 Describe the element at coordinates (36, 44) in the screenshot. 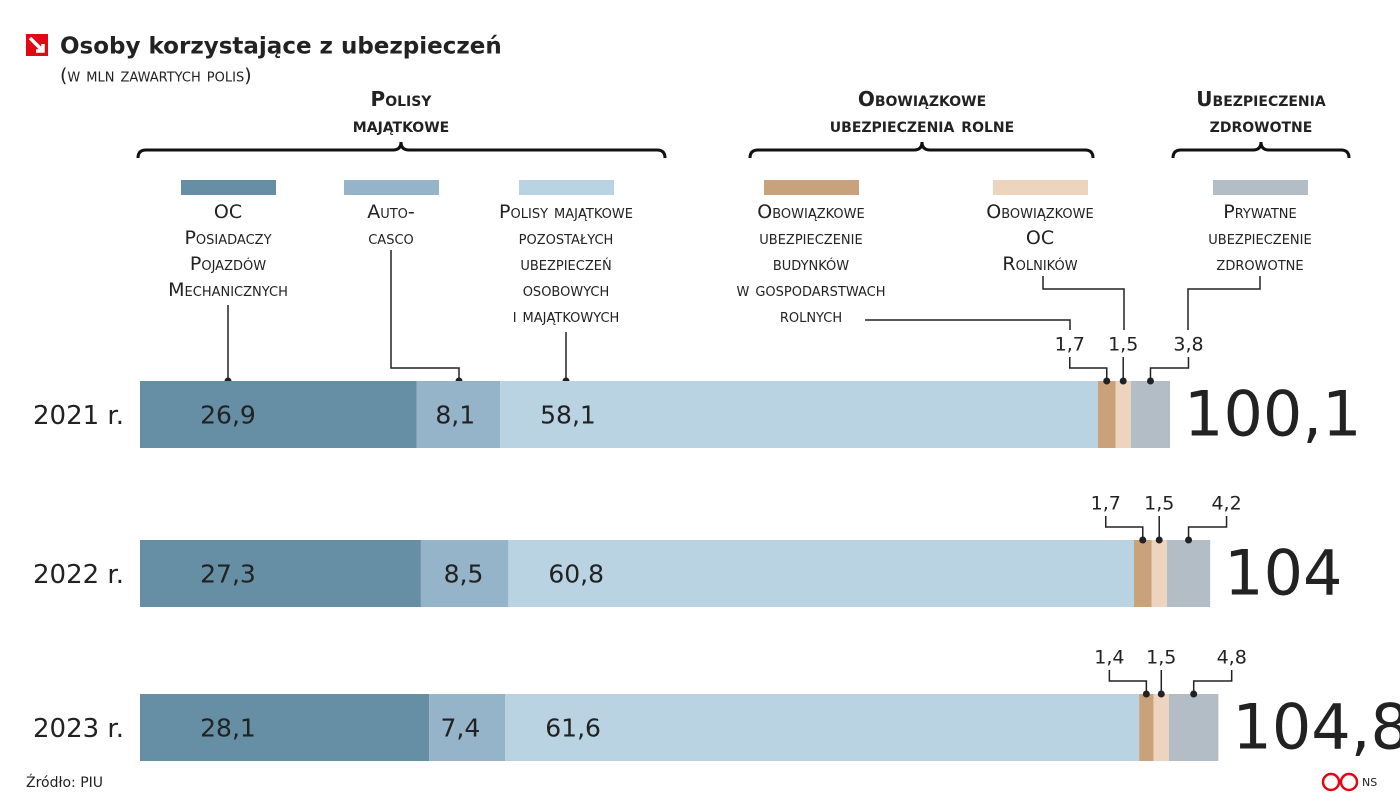

I see `title-icon-arrow` at that location.